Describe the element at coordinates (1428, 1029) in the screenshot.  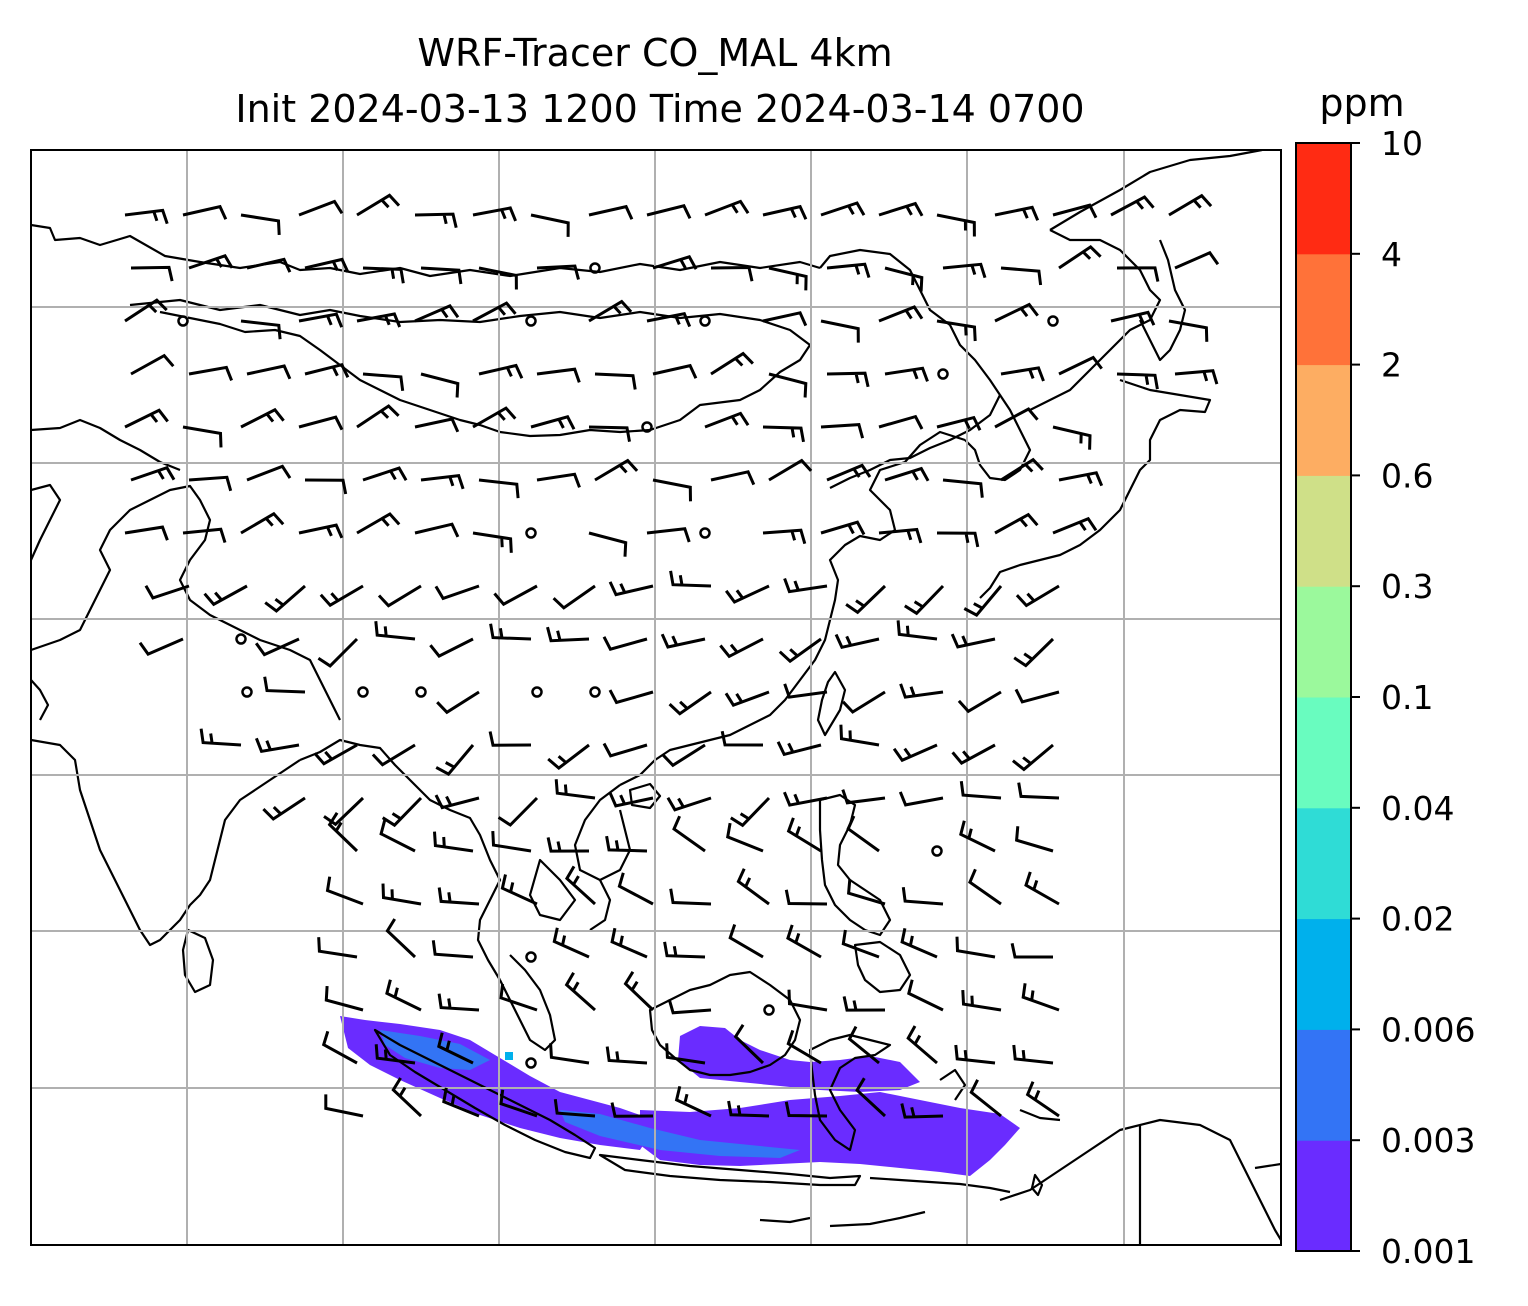
I see `colorbar-tick-label: 0.006` at that location.